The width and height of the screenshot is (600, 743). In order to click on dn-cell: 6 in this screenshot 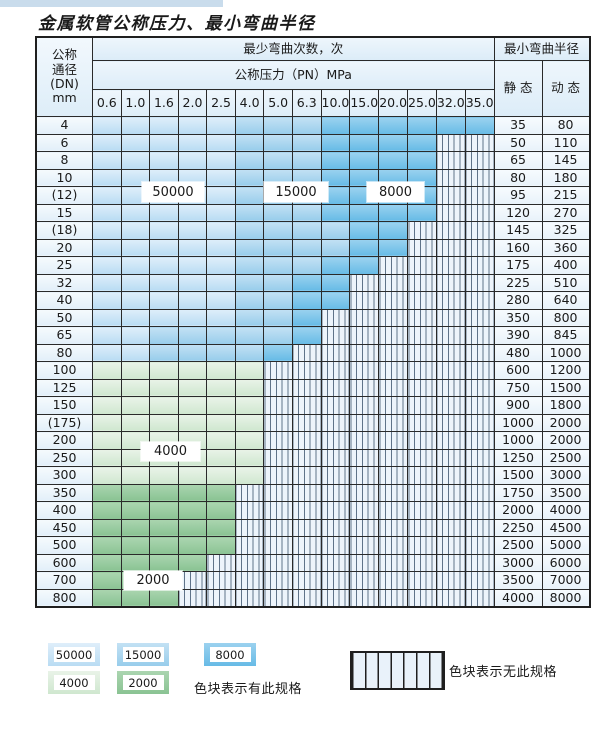, I will do `click(64, 142)`.